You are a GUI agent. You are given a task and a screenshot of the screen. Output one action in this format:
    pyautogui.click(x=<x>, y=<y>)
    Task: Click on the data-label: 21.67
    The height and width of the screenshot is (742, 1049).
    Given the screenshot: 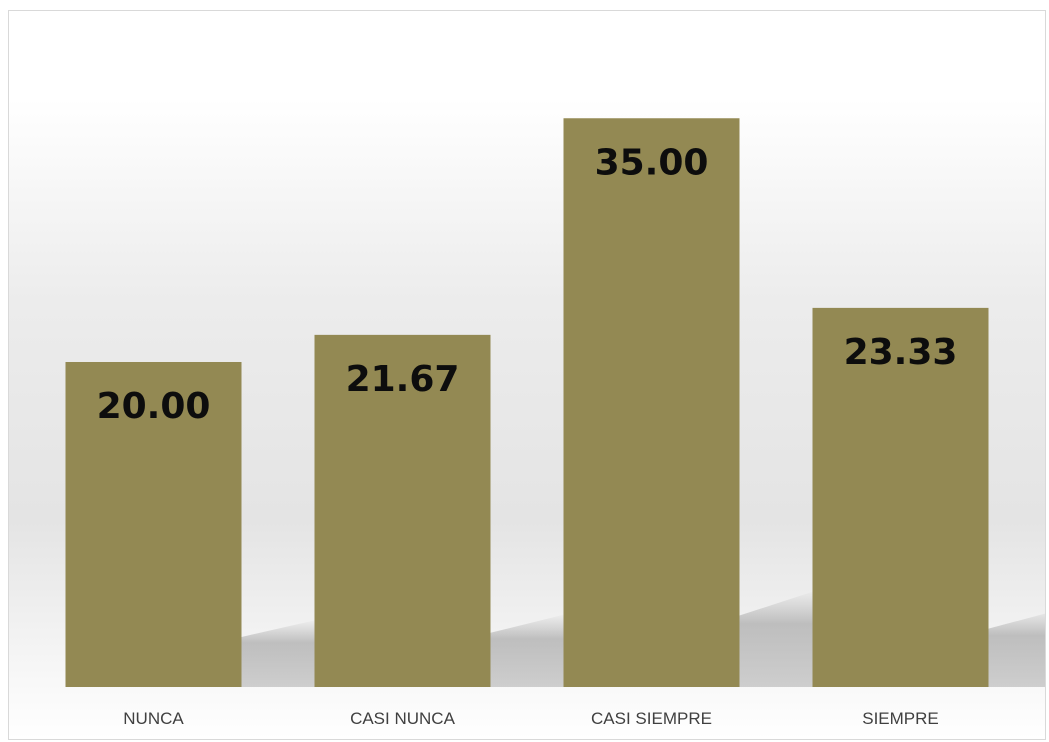 What is the action you would take?
    pyautogui.click(x=403, y=379)
    